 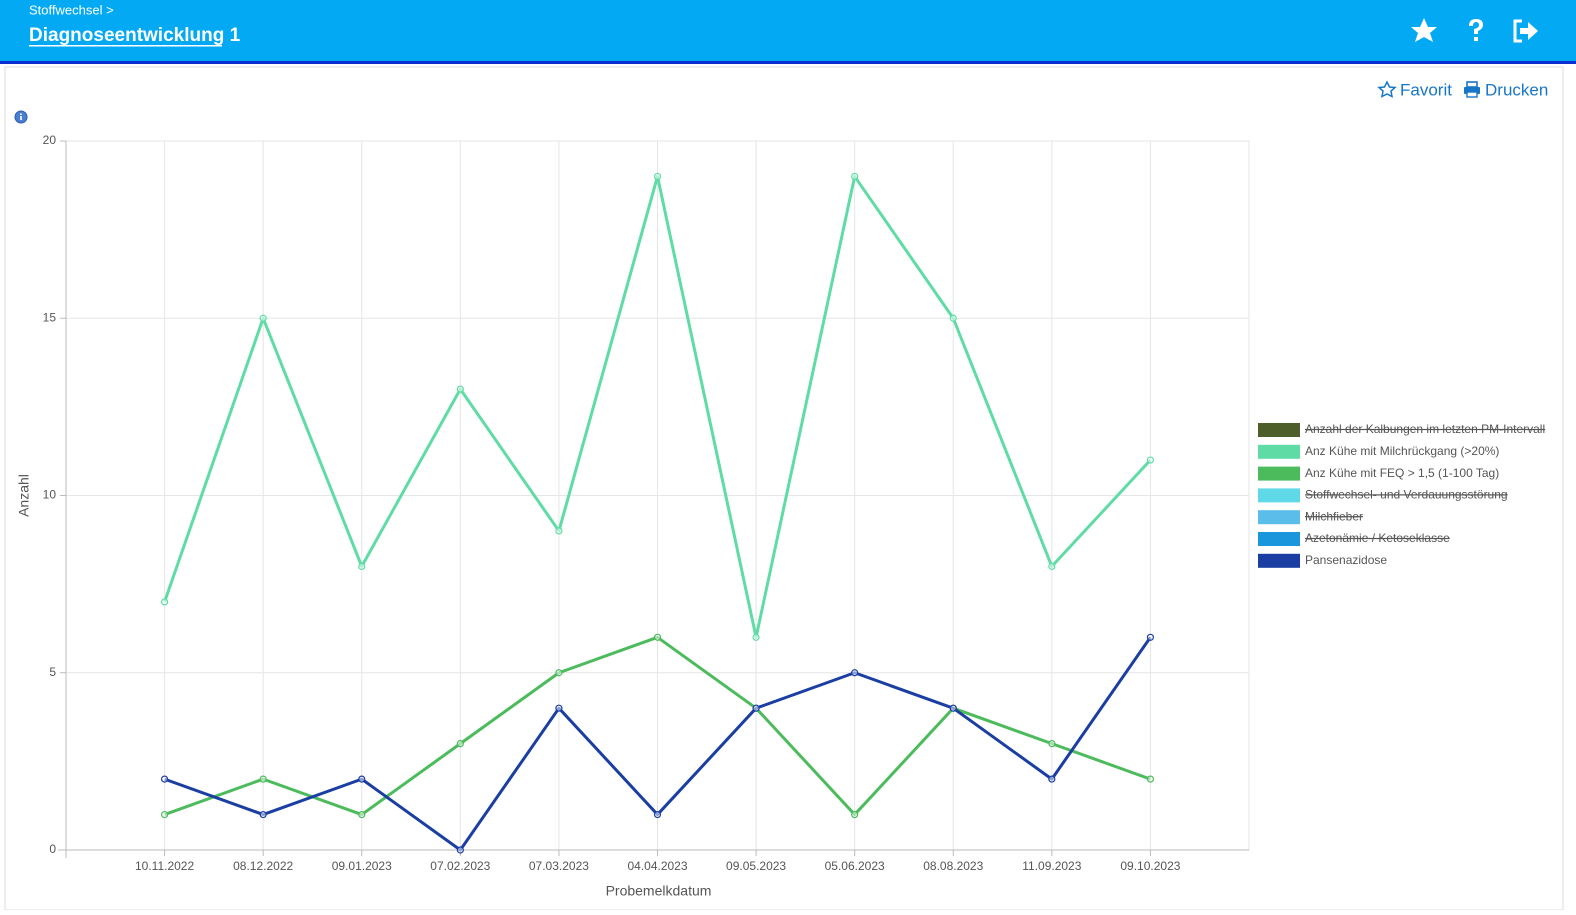 I want to click on y-tick-label: 10, so click(x=50, y=495).